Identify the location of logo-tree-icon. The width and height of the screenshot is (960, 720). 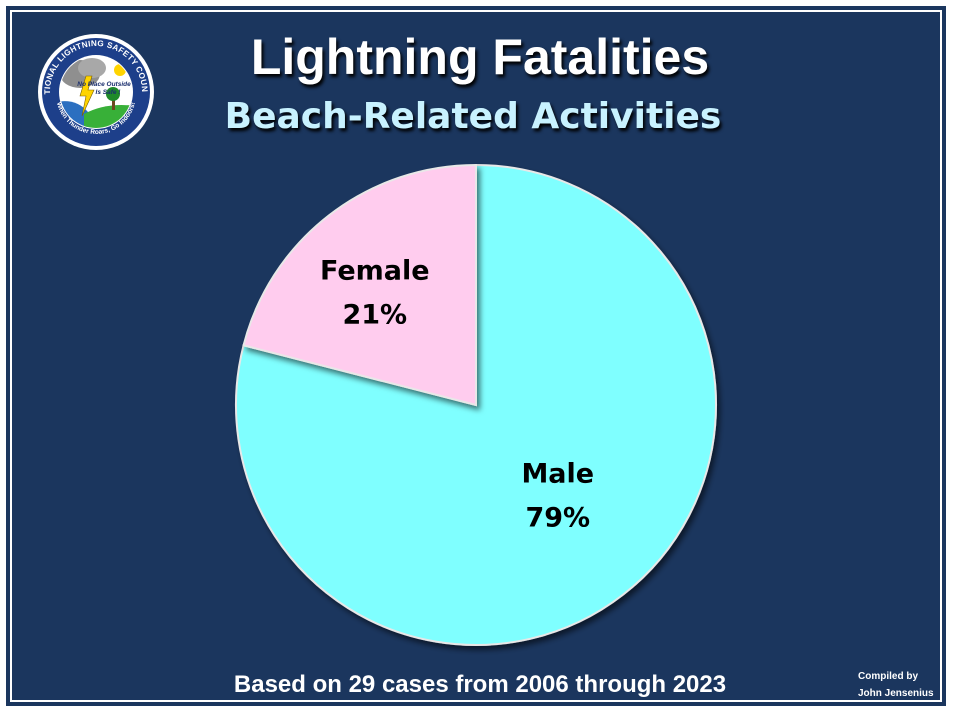
(113, 94).